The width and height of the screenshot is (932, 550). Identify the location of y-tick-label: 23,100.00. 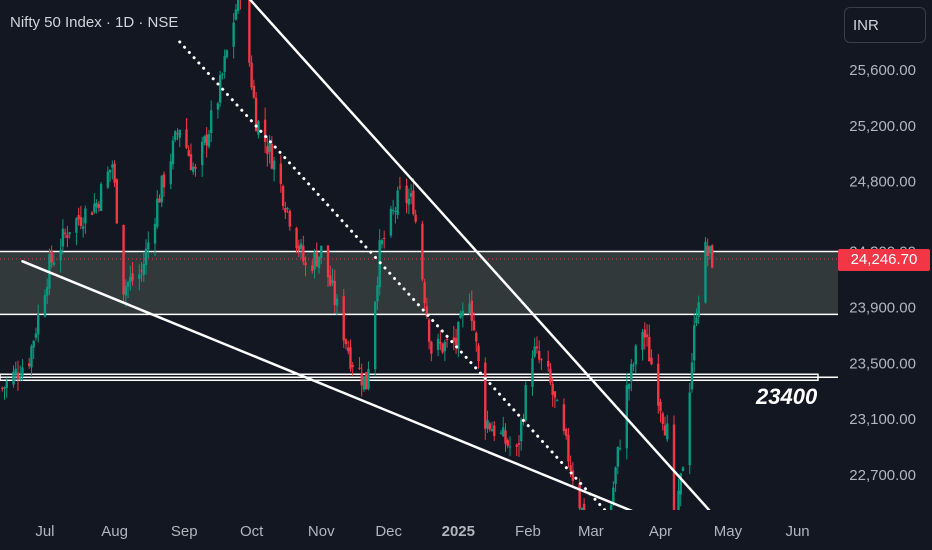
(882, 419).